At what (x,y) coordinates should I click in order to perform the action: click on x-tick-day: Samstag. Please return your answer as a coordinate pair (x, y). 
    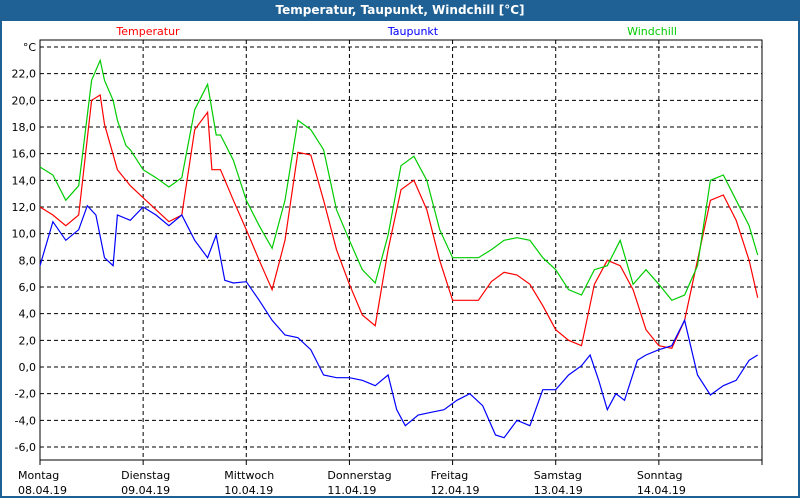
    Looking at the image, I should click on (558, 475).